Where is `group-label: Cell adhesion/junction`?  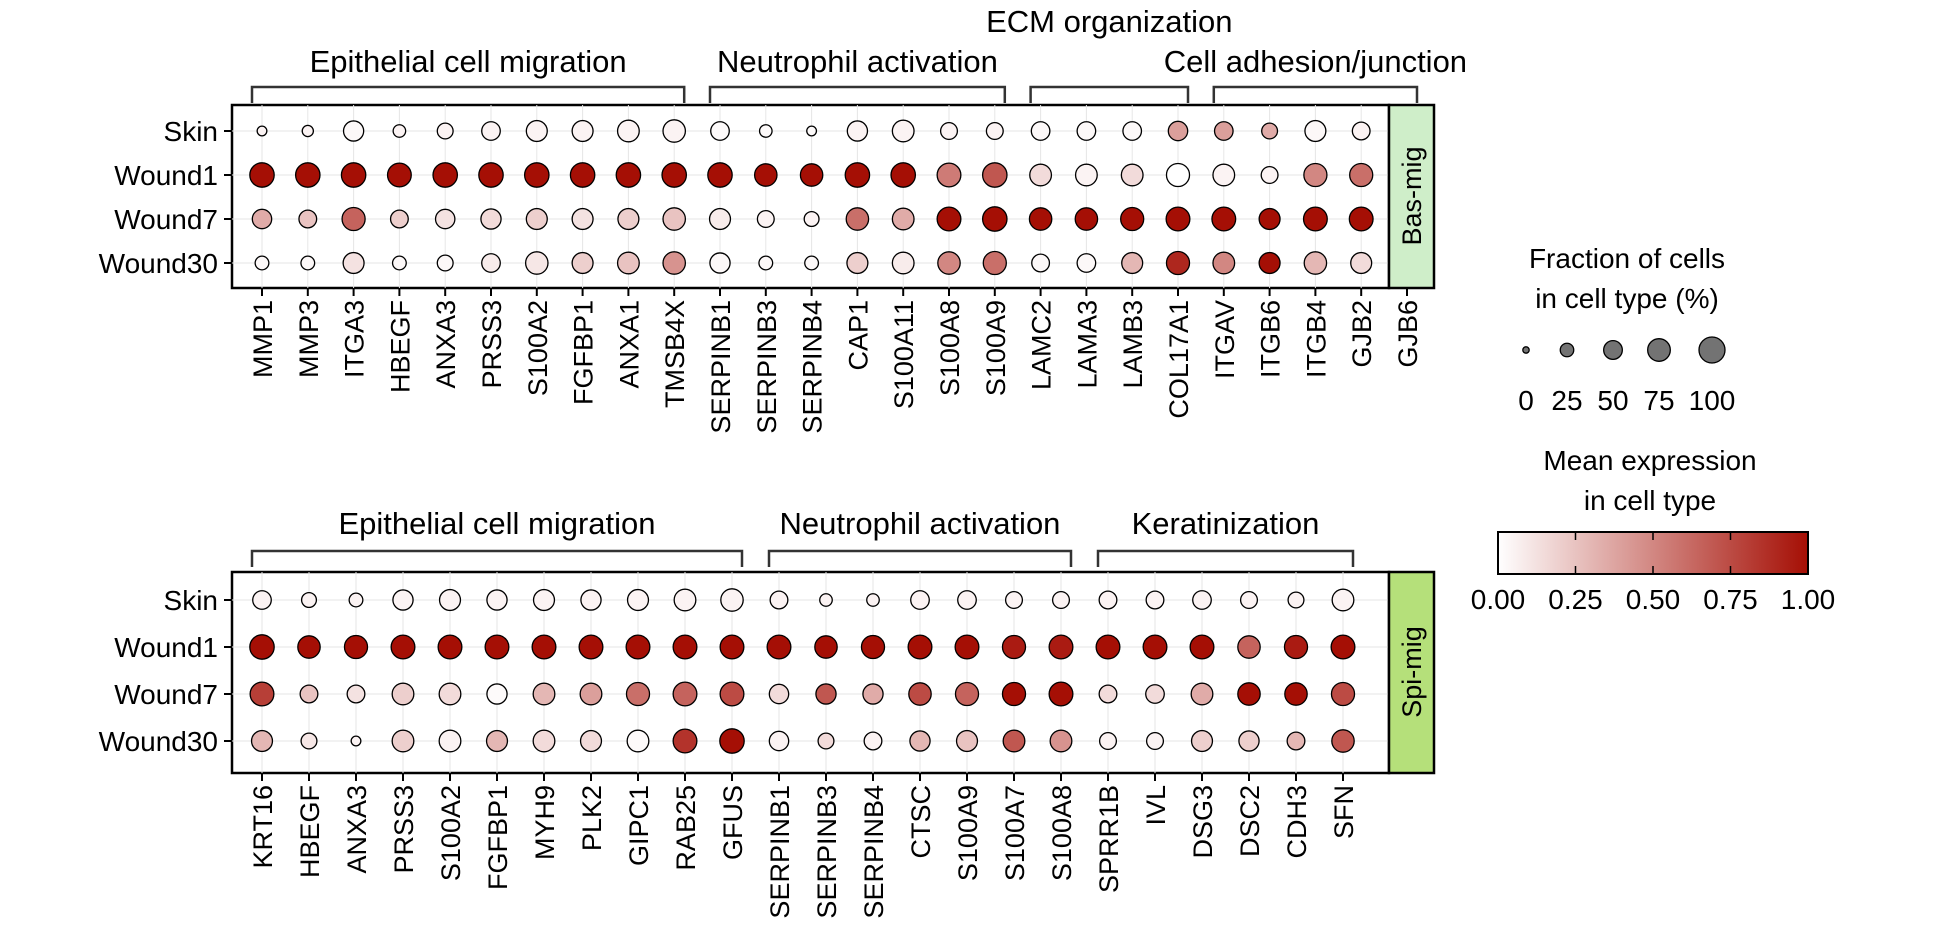
group-label: Cell adhesion/junction is located at coordinates (1315, 61).